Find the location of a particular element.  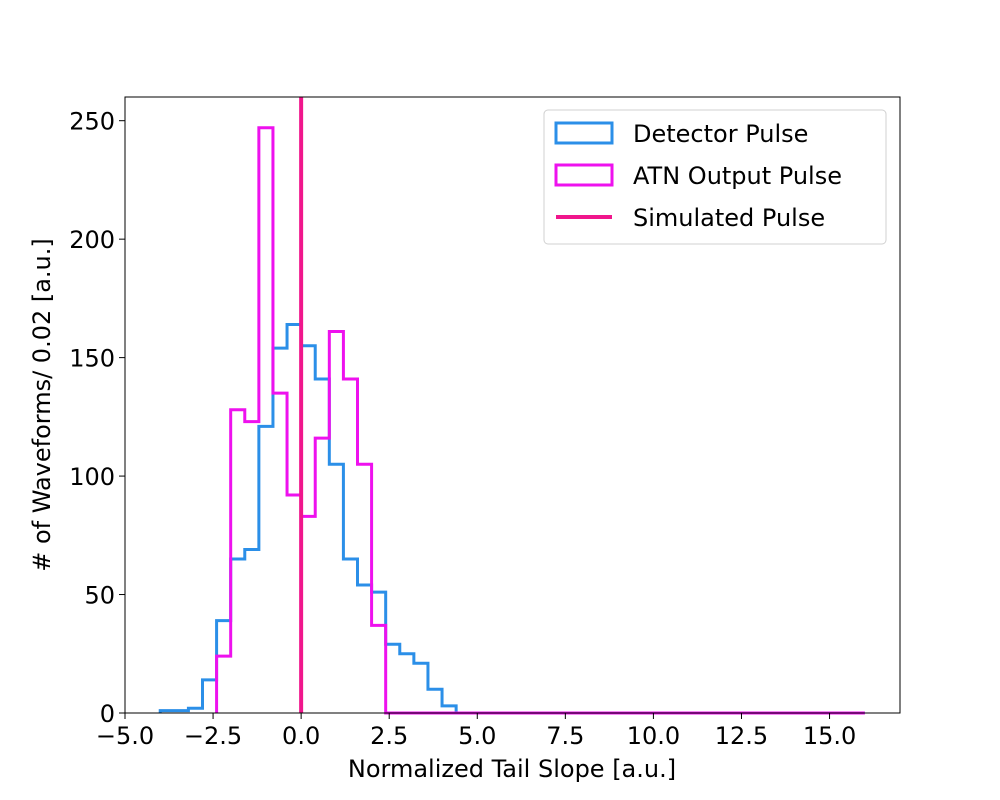

x-axis-label: Normalized Tail Slope [a.u.] is located at coordinates (512, 769).